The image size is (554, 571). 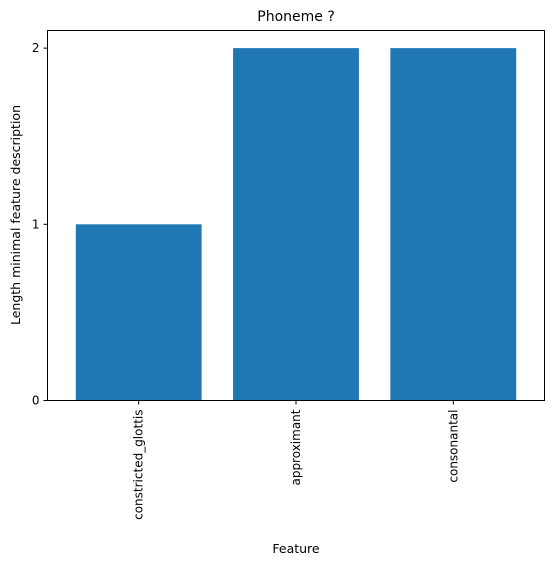 I want to click on bar-constricted_glottis, so click(x=138, y=312).